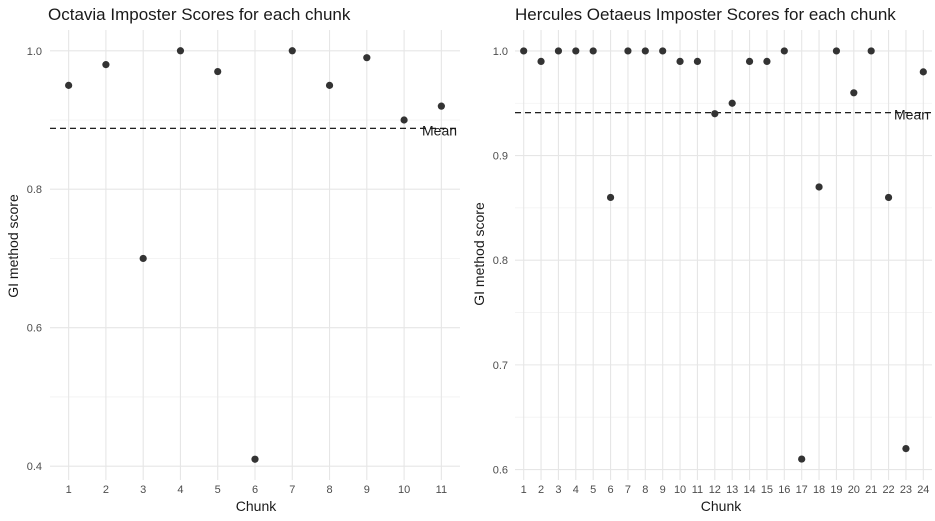 This screenshot has height=521, width=935. I want to click on x-tick-label: 14, so click(749, 490).